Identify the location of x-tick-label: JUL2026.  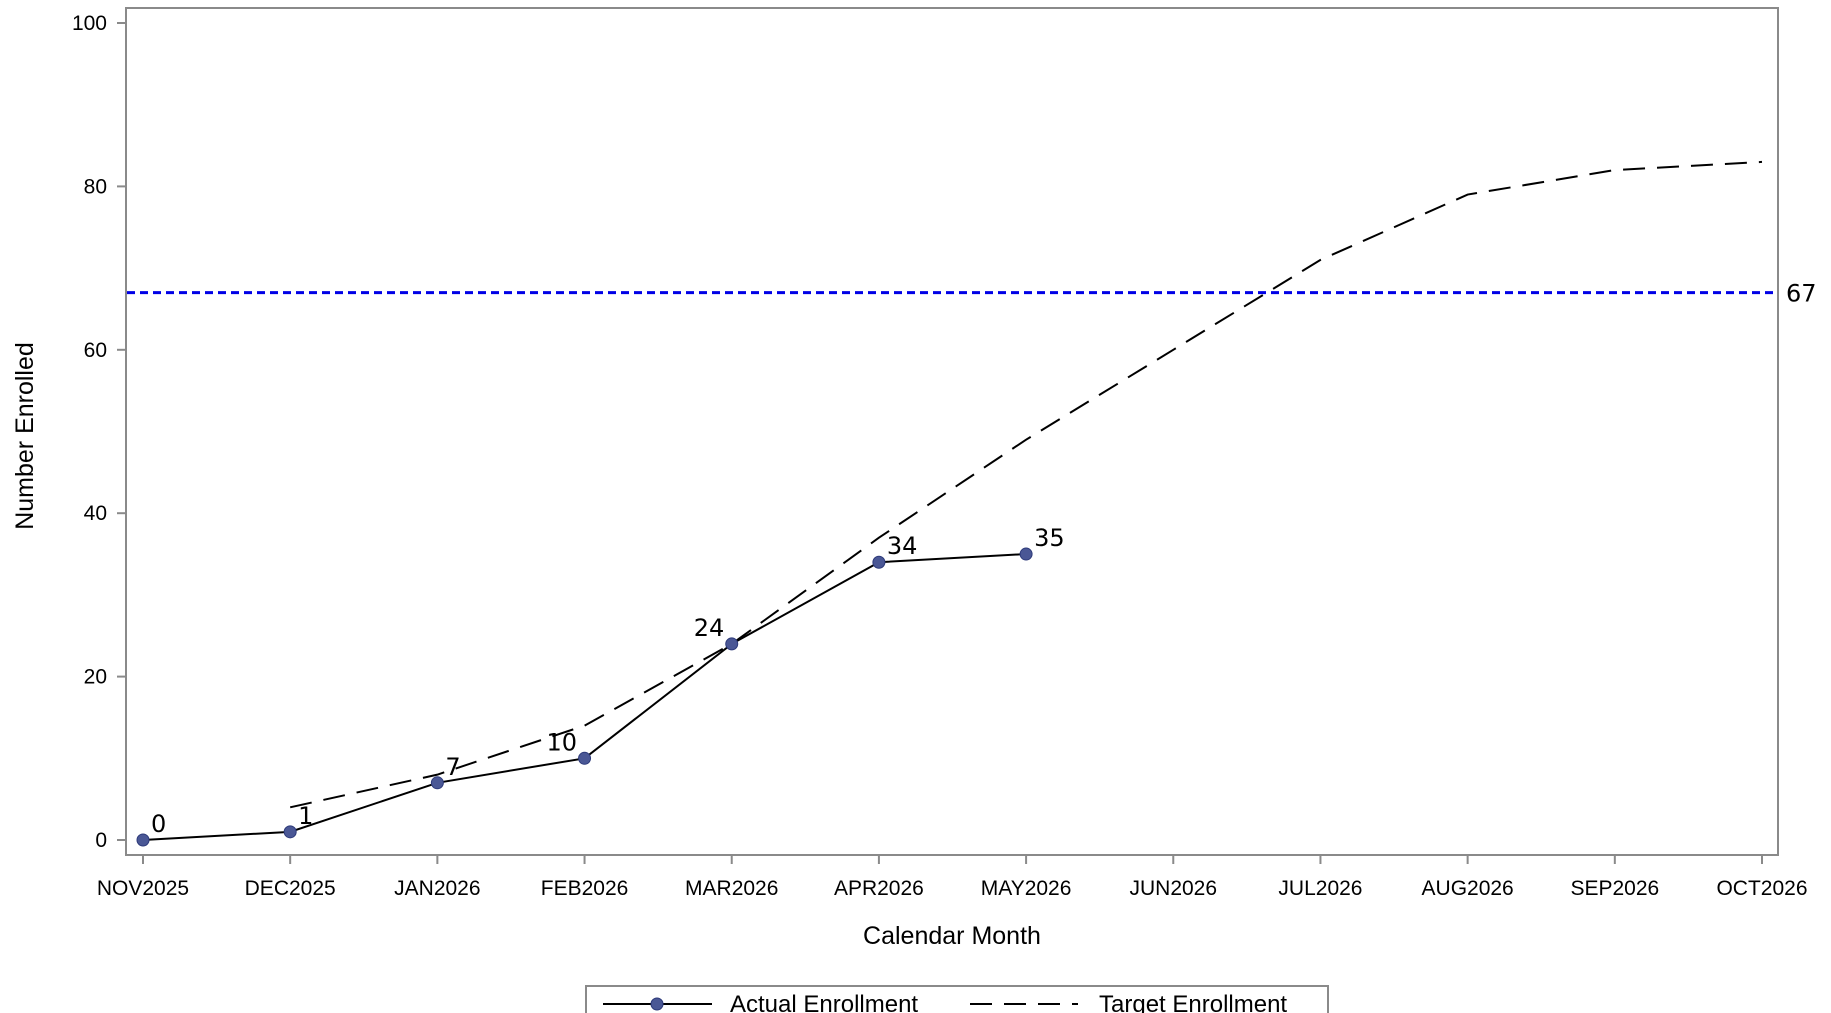
(1320, 888).